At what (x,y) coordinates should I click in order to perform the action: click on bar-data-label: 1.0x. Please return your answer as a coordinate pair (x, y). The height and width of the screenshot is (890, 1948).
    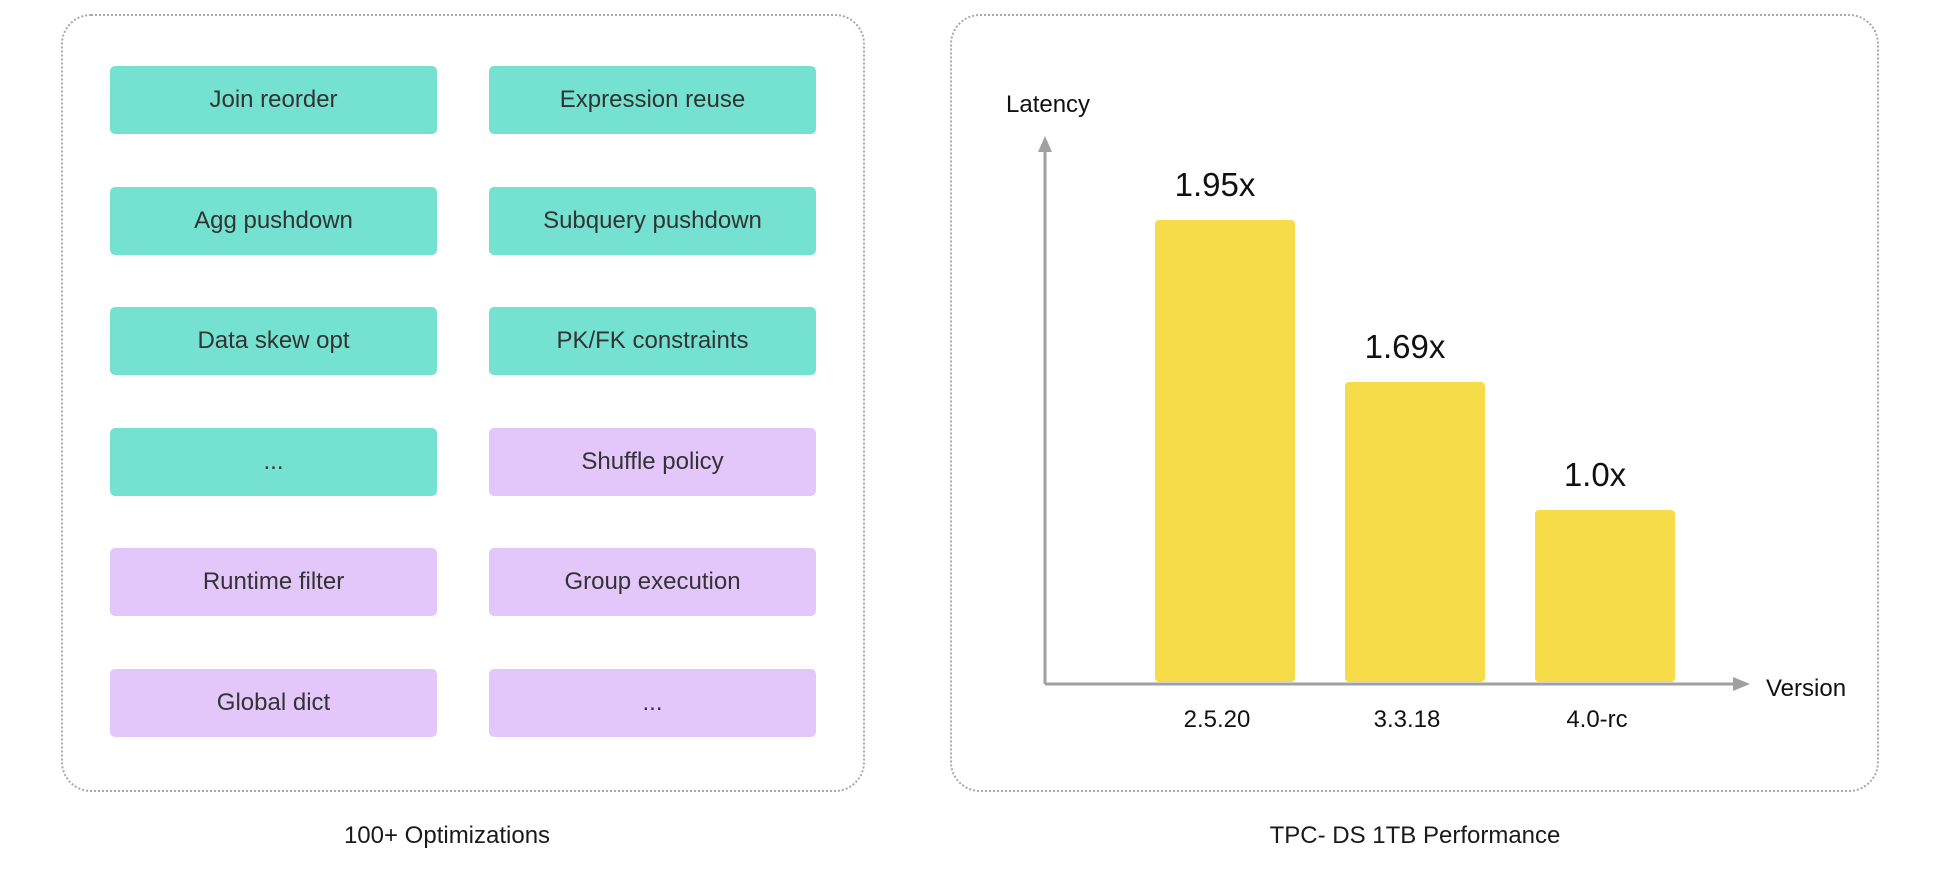
    Looking at the image, I should click on (1595, 474).